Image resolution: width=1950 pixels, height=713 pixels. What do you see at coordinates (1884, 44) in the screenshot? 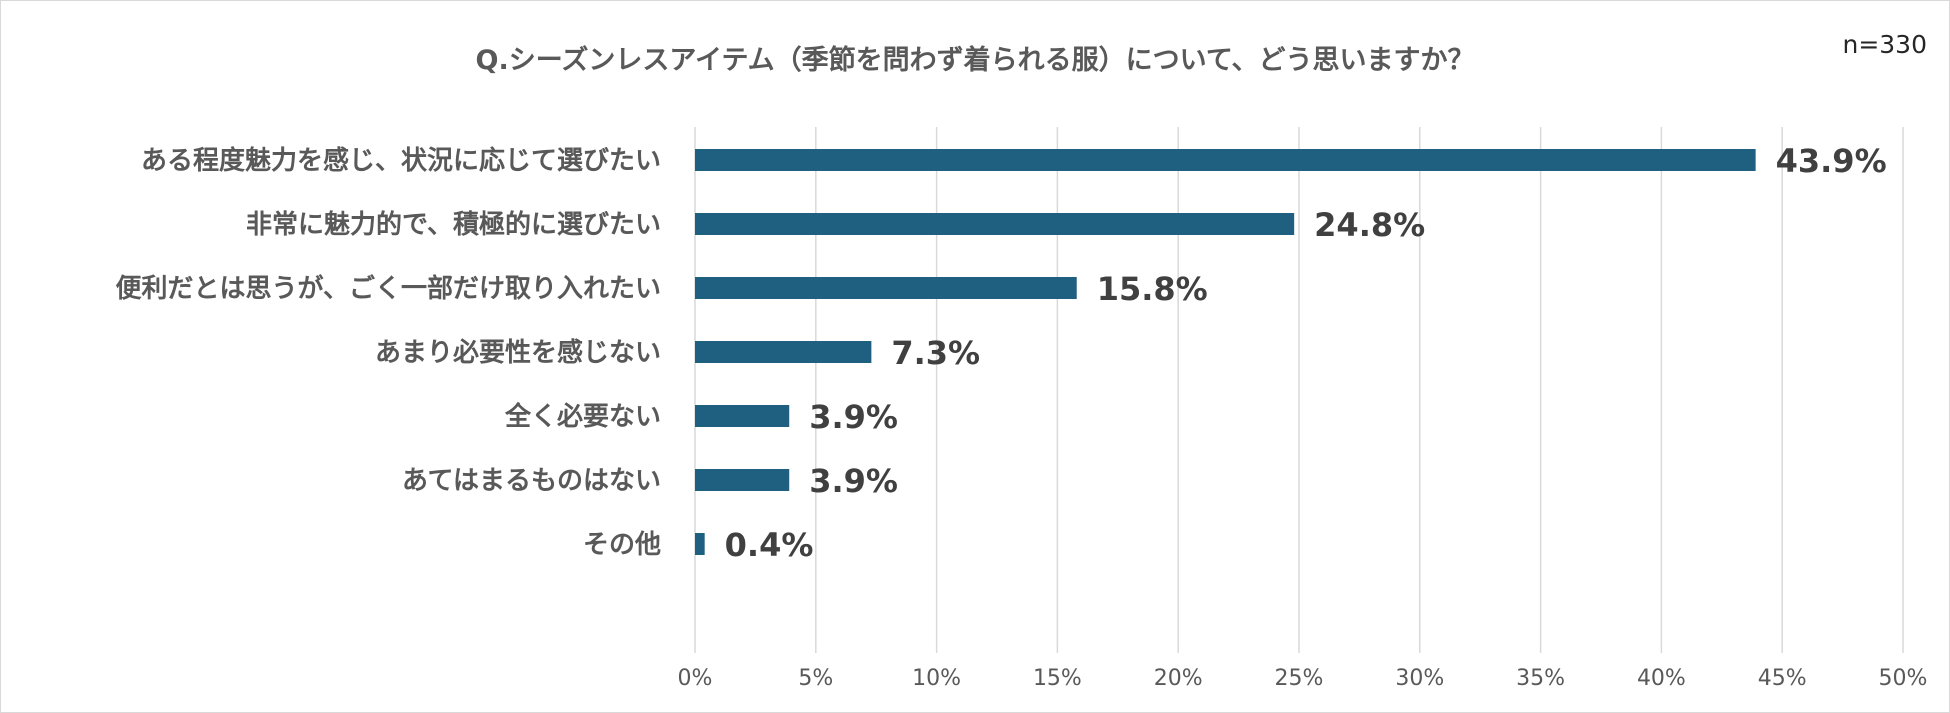
I see `sample-size-note: n=330` at bounding box center [1884, 44].